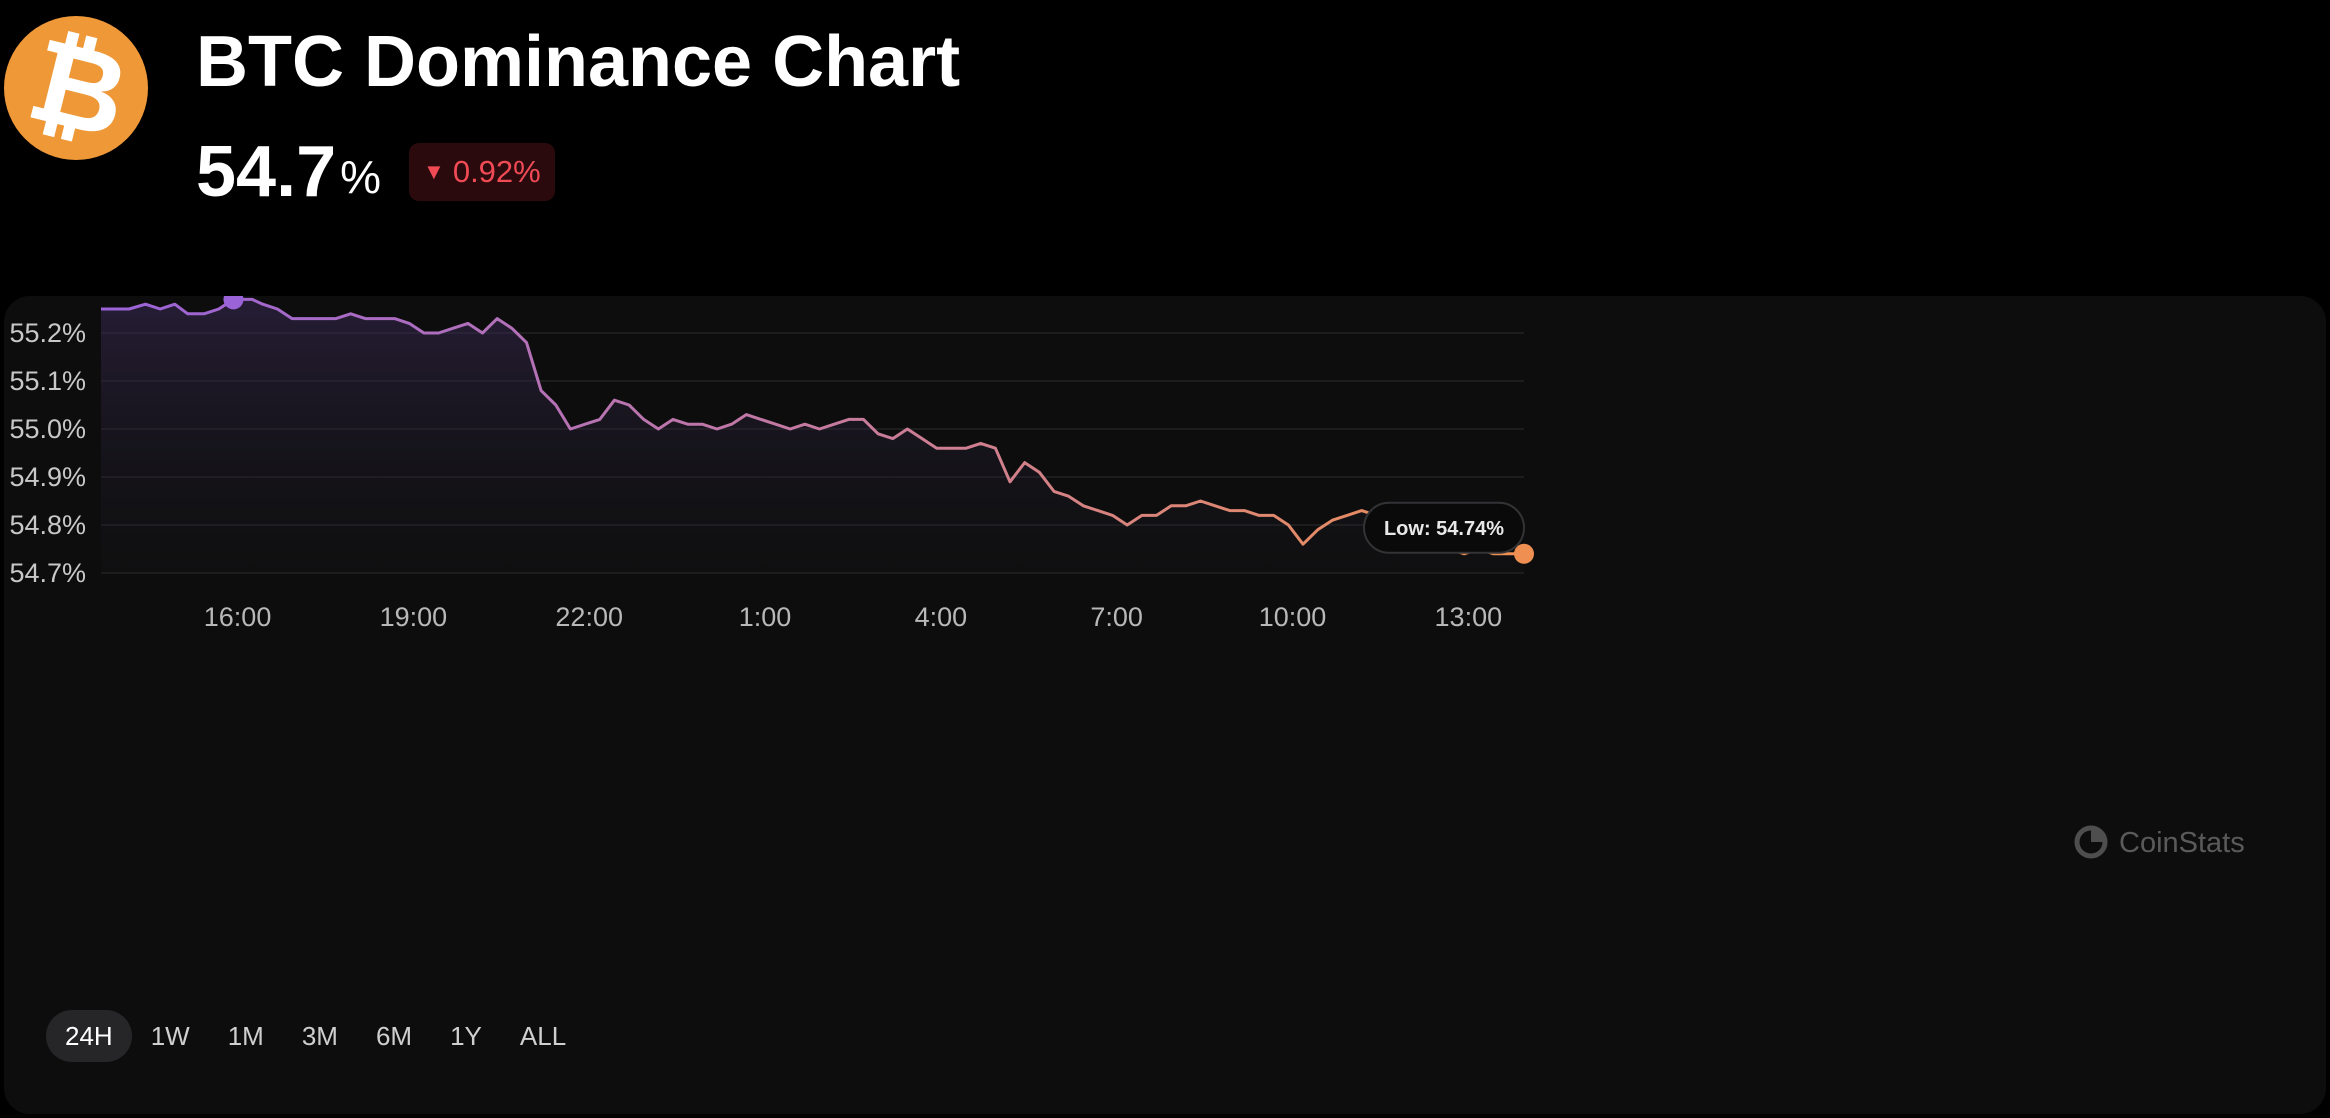 The height and width of the screenshot is (1118, 2330). What do you see at coordinates (496, 171) in the screenshot?
I see `change-value: 0.92%` at bounding box center [496, 171].